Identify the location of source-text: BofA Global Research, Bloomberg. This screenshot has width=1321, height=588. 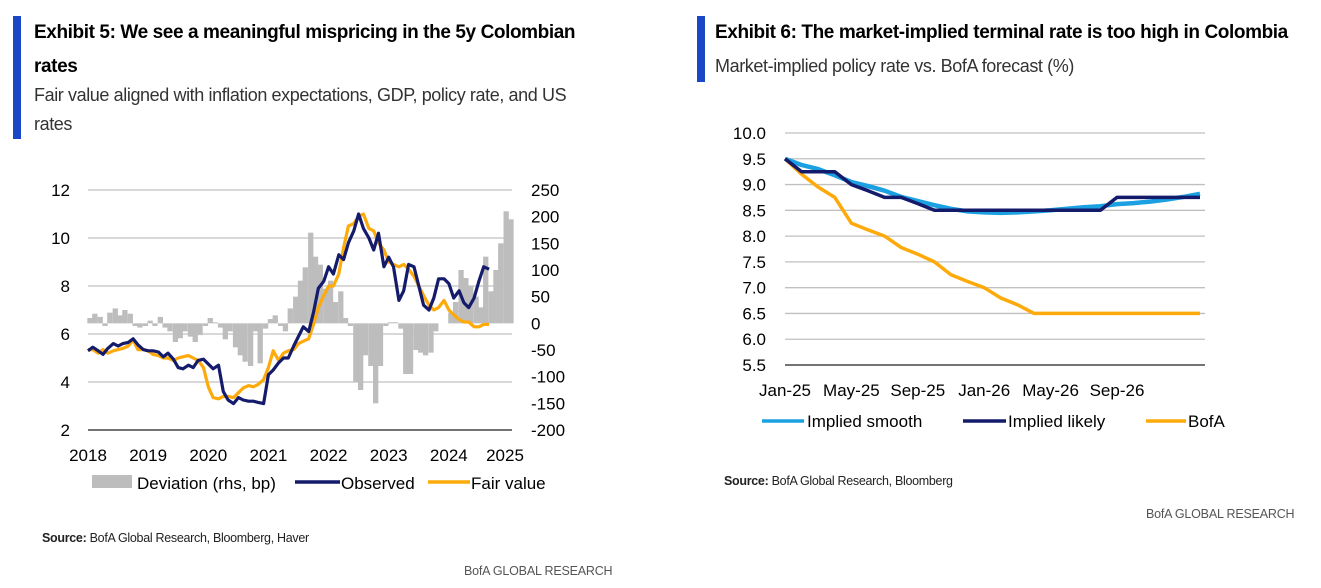
(860, 481).